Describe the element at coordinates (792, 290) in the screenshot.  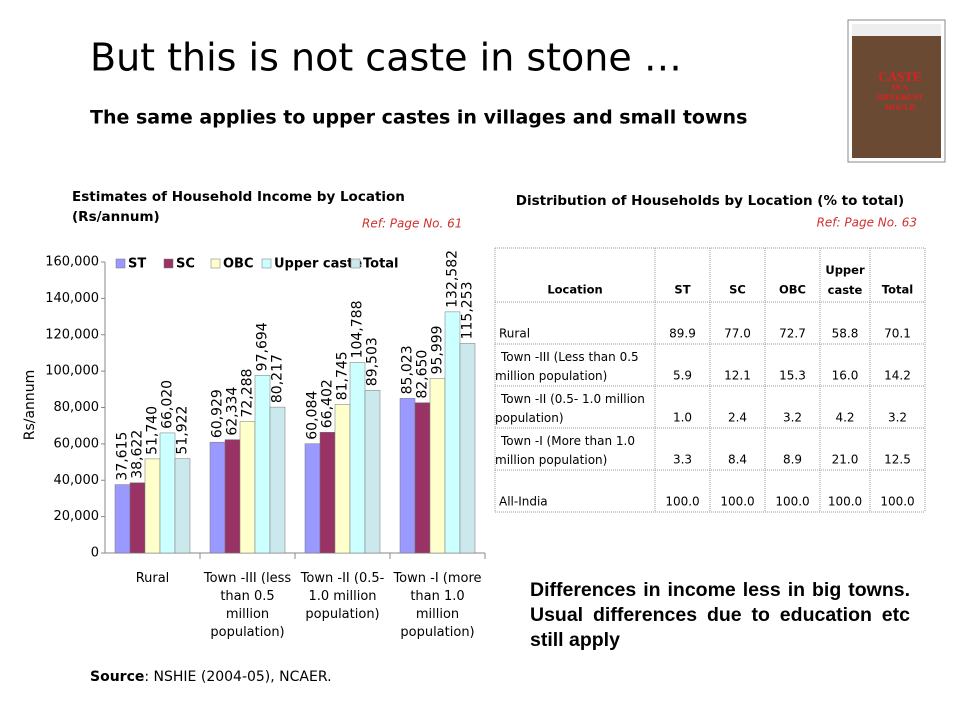
I see `table-header: OBC` at that location.